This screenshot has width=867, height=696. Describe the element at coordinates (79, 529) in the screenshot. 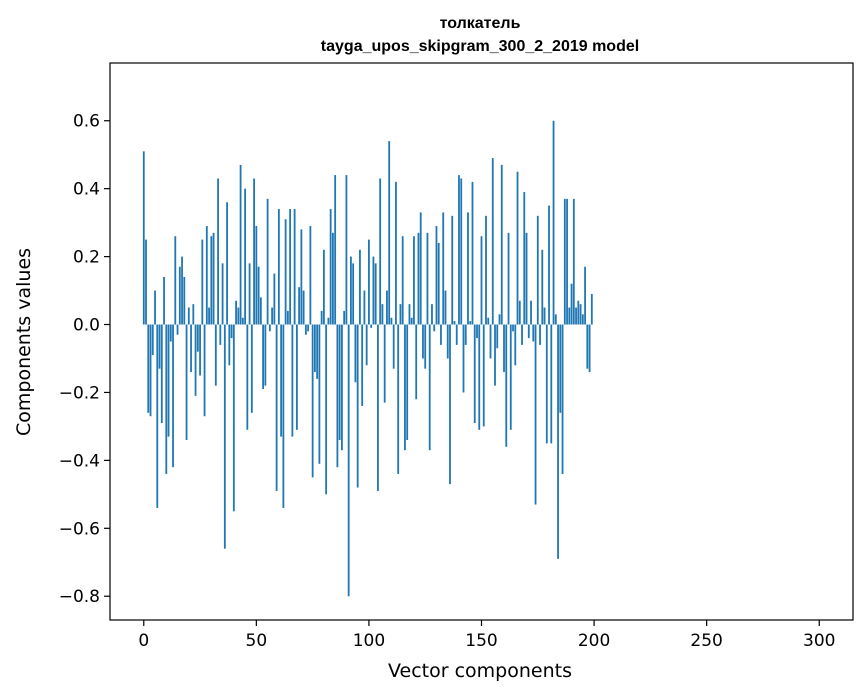

I see `y-tick-label: −0.6` at that location.